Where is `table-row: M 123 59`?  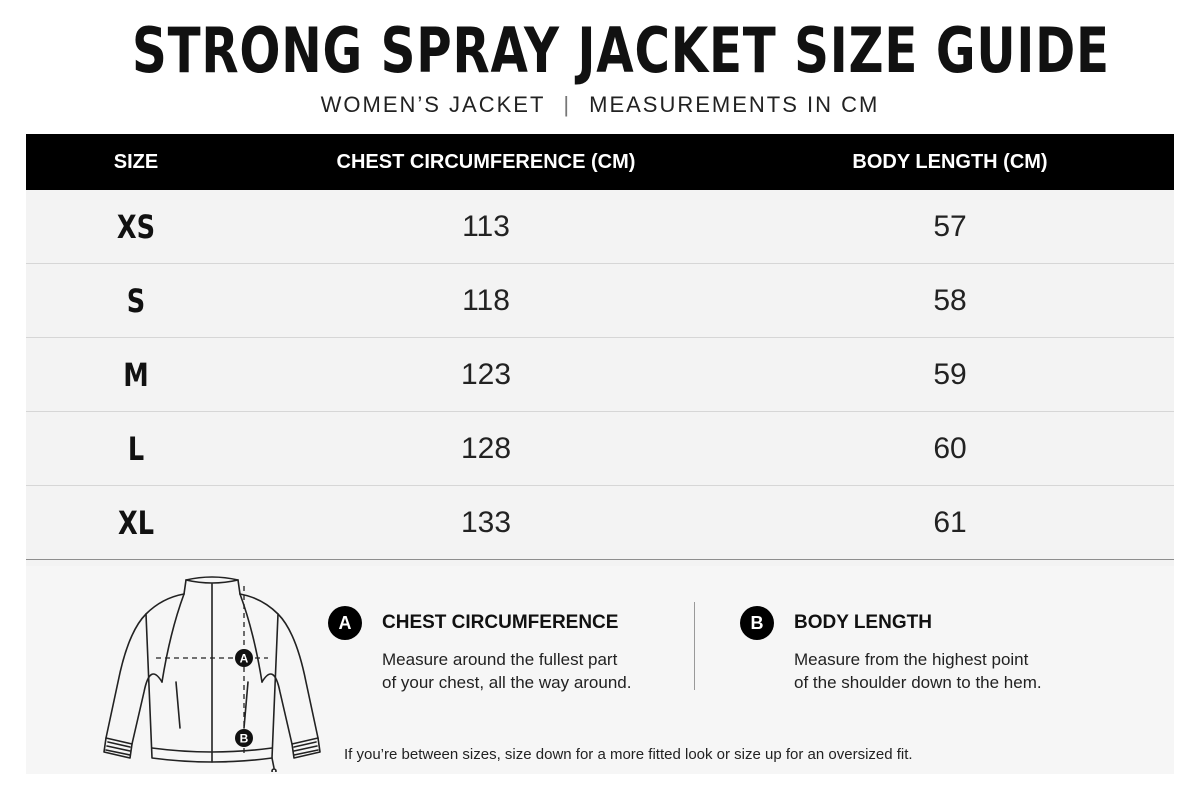
table-row: M 123 59 is located at coordinates (600, 375).